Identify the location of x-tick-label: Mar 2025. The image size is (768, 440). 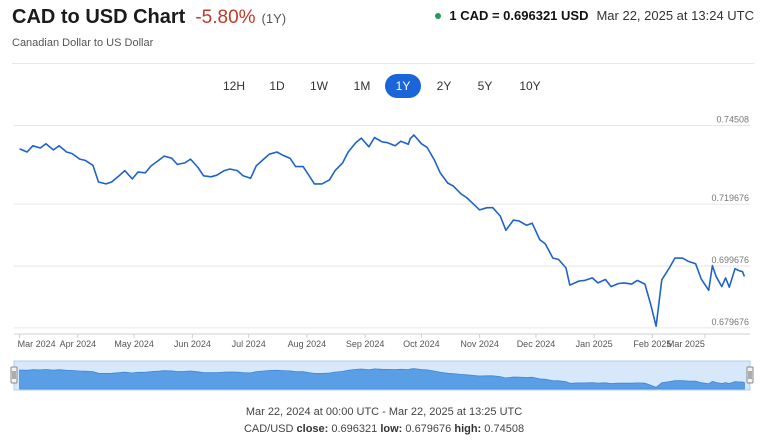
(686, 344).